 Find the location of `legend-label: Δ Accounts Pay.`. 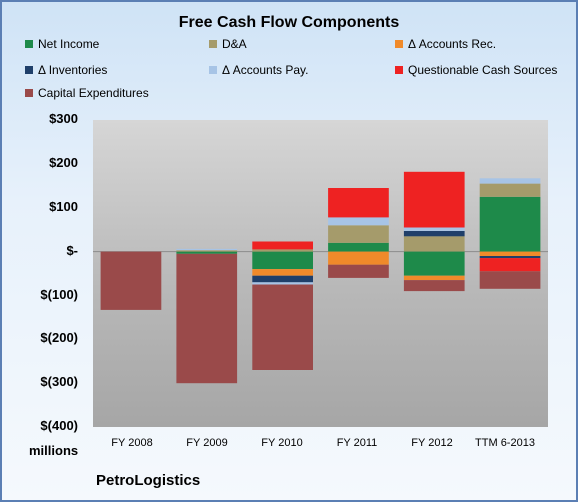

legend-label: Δ Accounts Pay. is located at coordinates (265, 70).